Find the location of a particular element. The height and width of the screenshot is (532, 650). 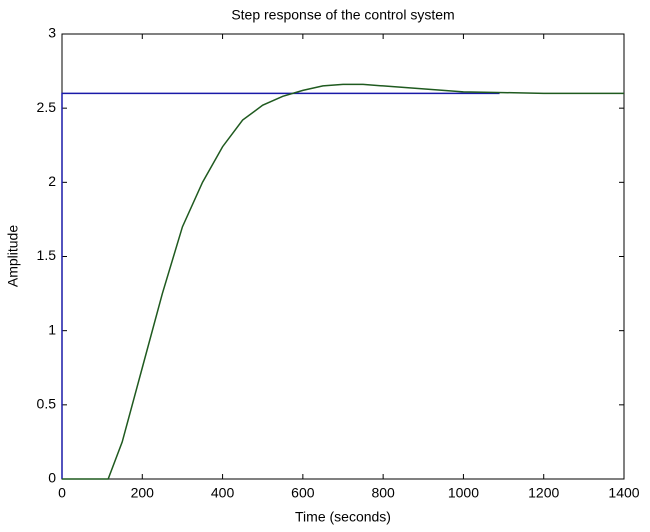

y-axis-label: Amplitude is located at coordinates (13, 256).